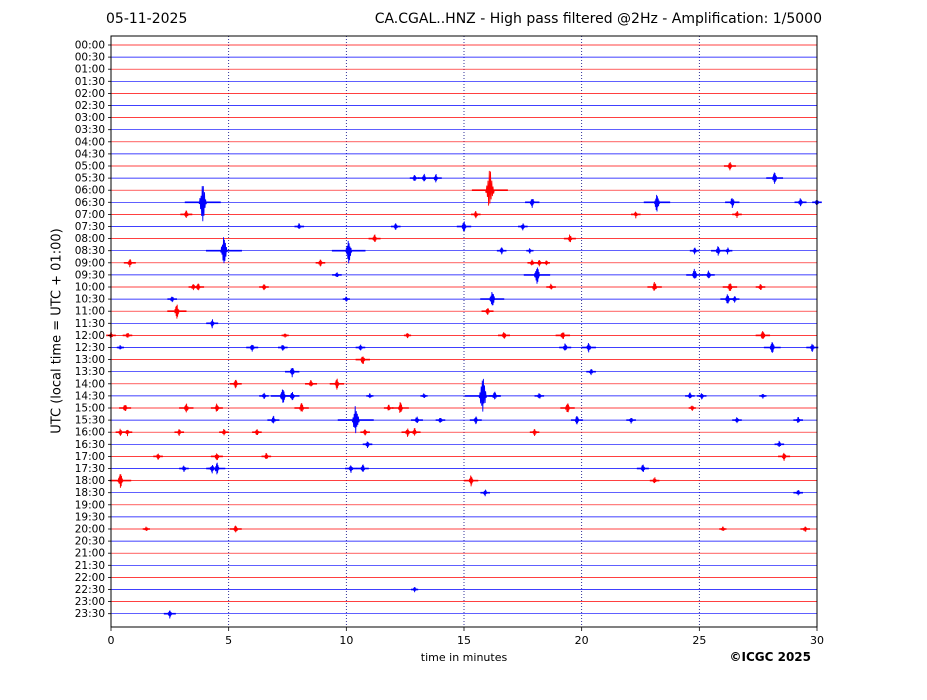 This screenshot has width=927, height=700. I want to click on y-tick-label: 18:30, so click(90, 493).